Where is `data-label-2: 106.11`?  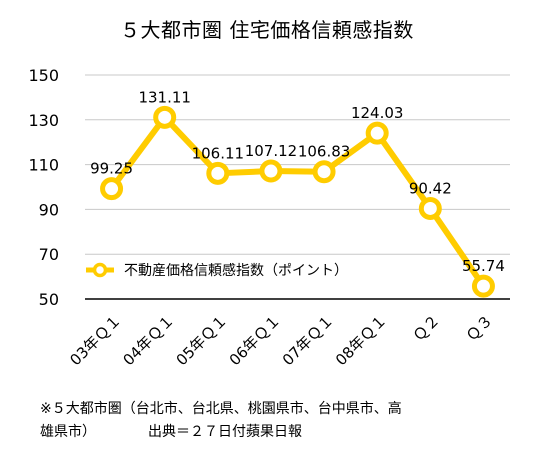 data-label-2: 106.11 is located at coordinates (218, 153).